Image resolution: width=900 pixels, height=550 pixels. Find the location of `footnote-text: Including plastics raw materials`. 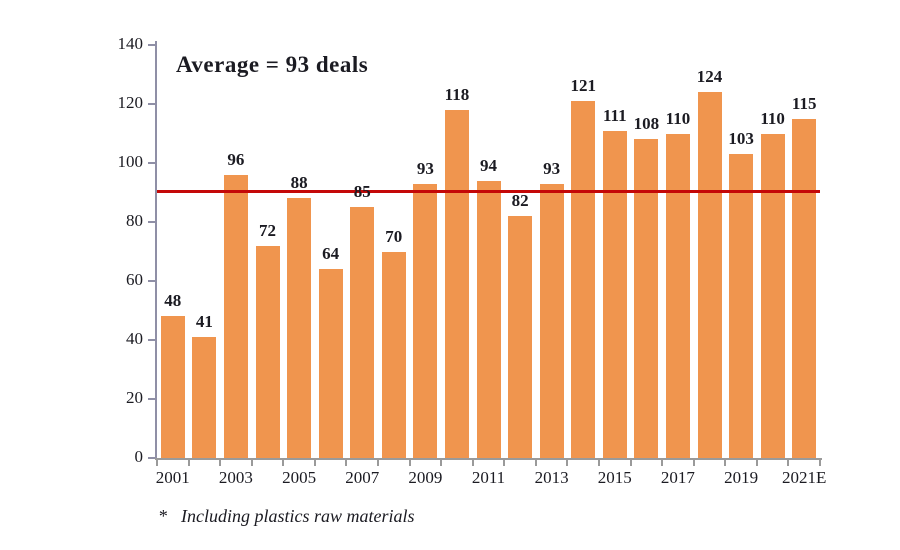

footnote-text: Including plastics raw materials is located at coordinates (298, 516).